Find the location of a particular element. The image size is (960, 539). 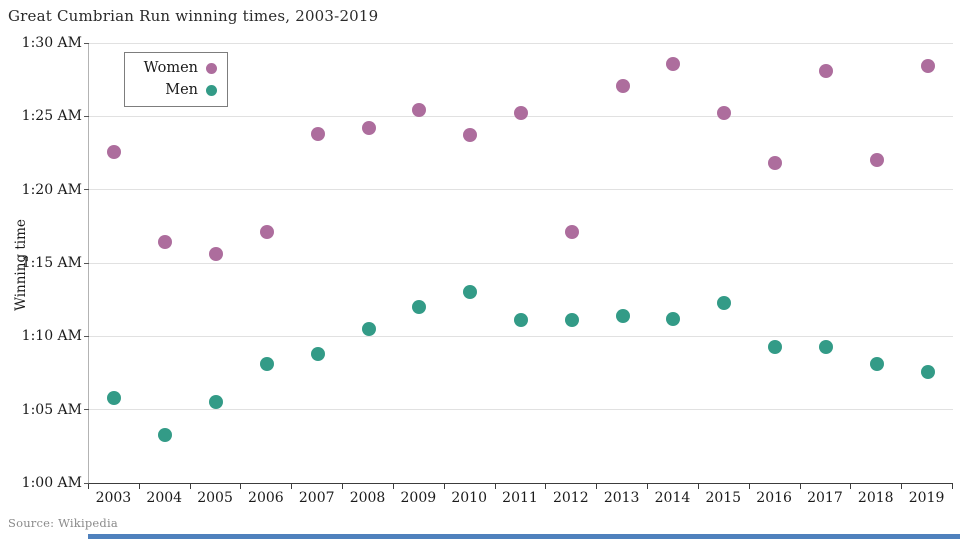

legend: Women Men is located at coordinates (176, 79).